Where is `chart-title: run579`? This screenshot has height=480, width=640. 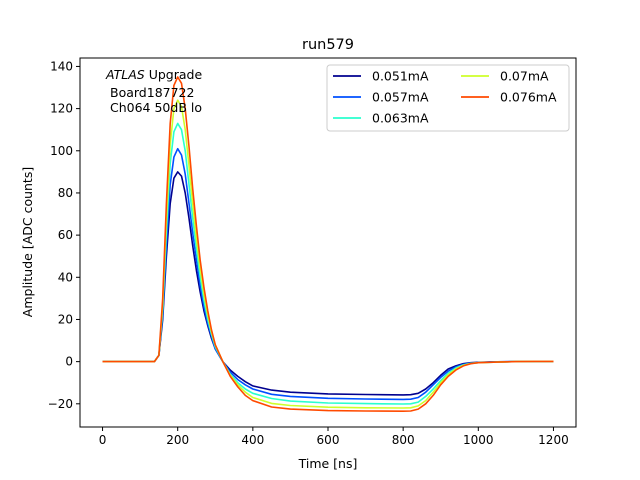 chart-title: run579 is located at coordinates (328, 45).